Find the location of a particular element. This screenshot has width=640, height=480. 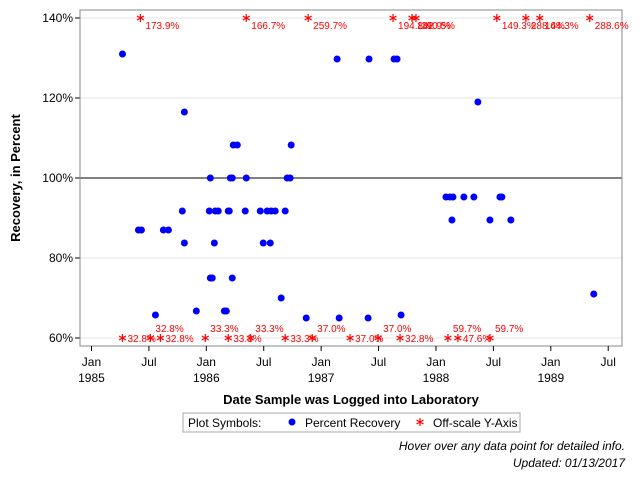

data-label: 37.0% is located at coordinates (331, 329).